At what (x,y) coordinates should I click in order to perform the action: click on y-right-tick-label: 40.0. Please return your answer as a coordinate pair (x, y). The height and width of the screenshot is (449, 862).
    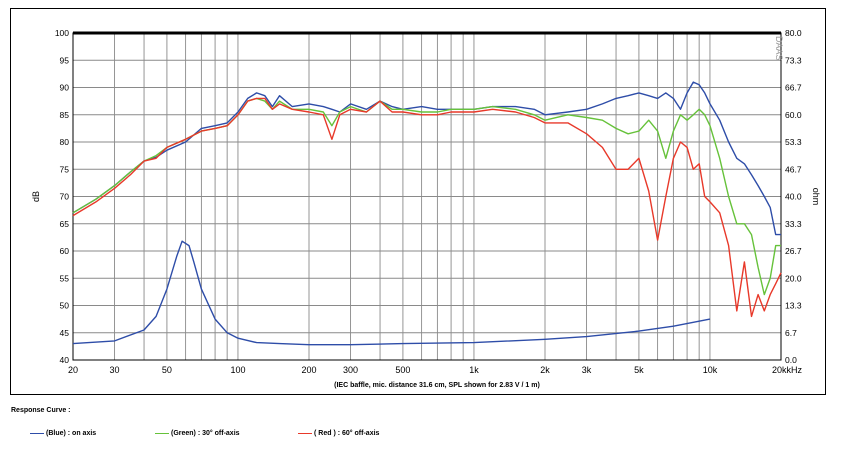
    Looking at the image, I should click on (793, 197).